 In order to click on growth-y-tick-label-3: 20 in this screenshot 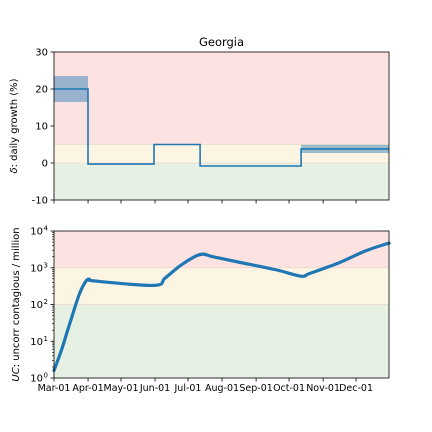, I will do `click(41, 90)`.